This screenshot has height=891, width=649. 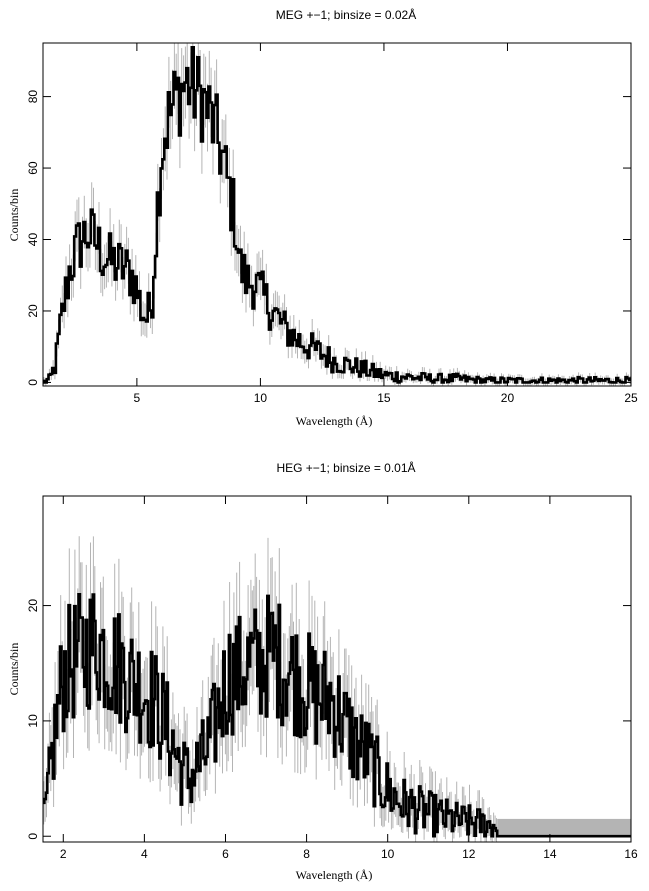 I want to click on x-tick-label: 8, so click(x=306, y=854).